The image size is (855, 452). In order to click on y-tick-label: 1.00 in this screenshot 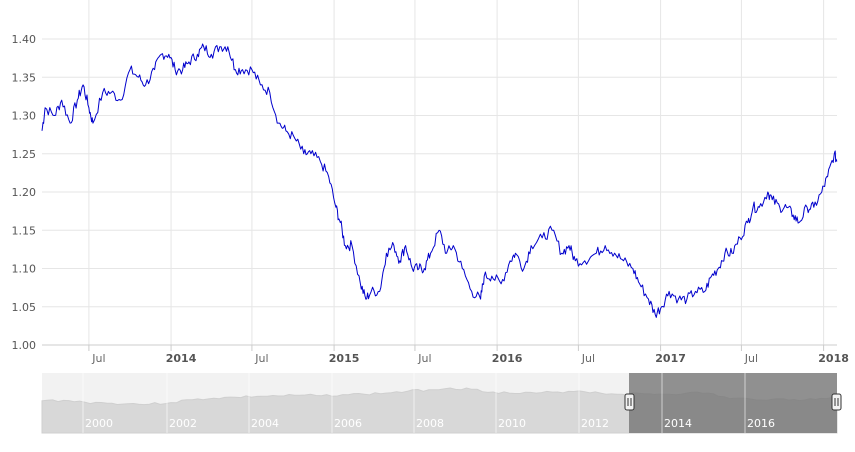, I will do `click(24, 345)`.